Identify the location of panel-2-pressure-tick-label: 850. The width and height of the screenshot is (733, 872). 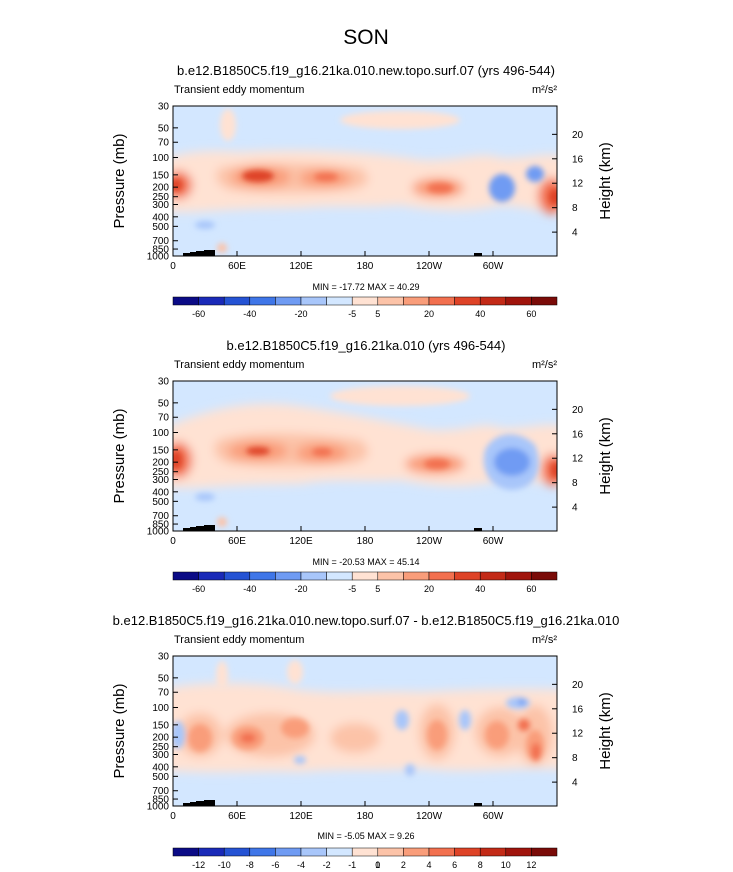
(160, 525).